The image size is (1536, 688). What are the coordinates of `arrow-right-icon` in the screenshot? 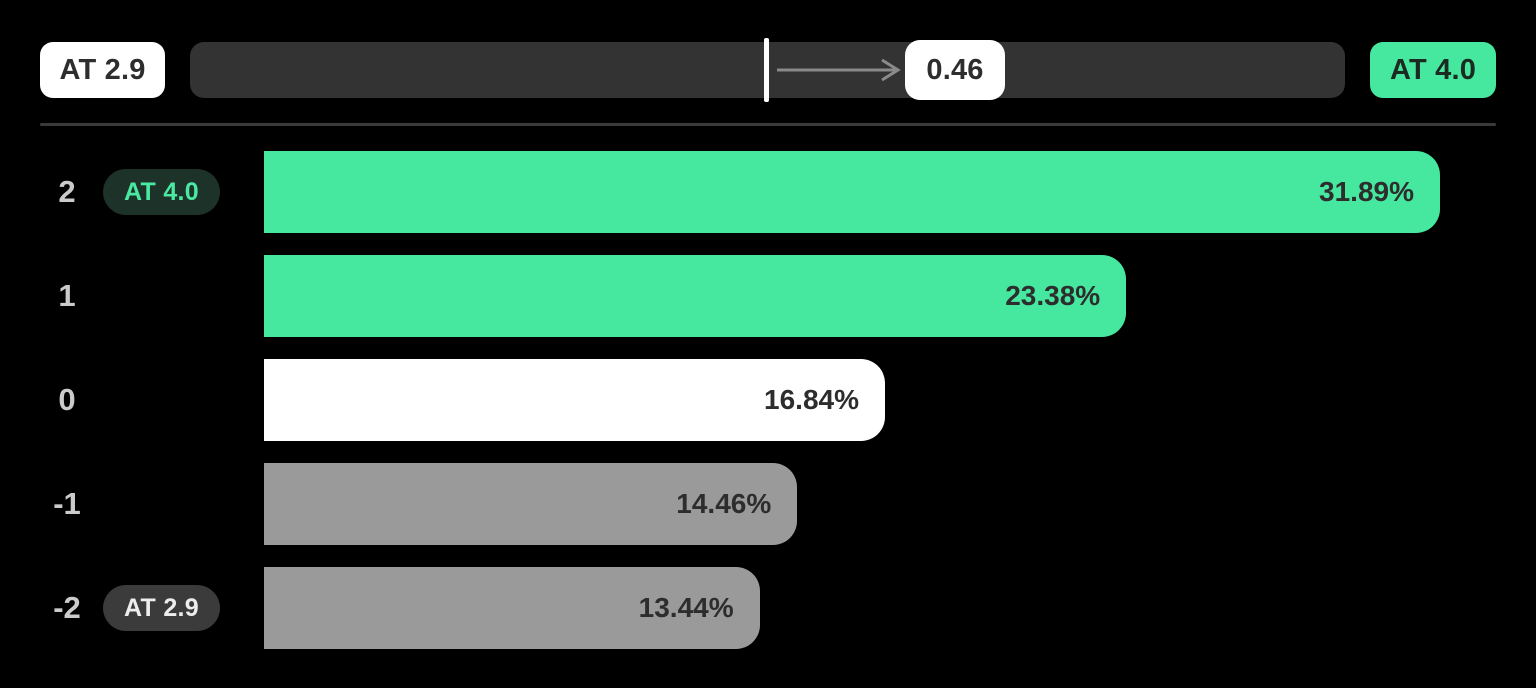 It's located at (839, 70).